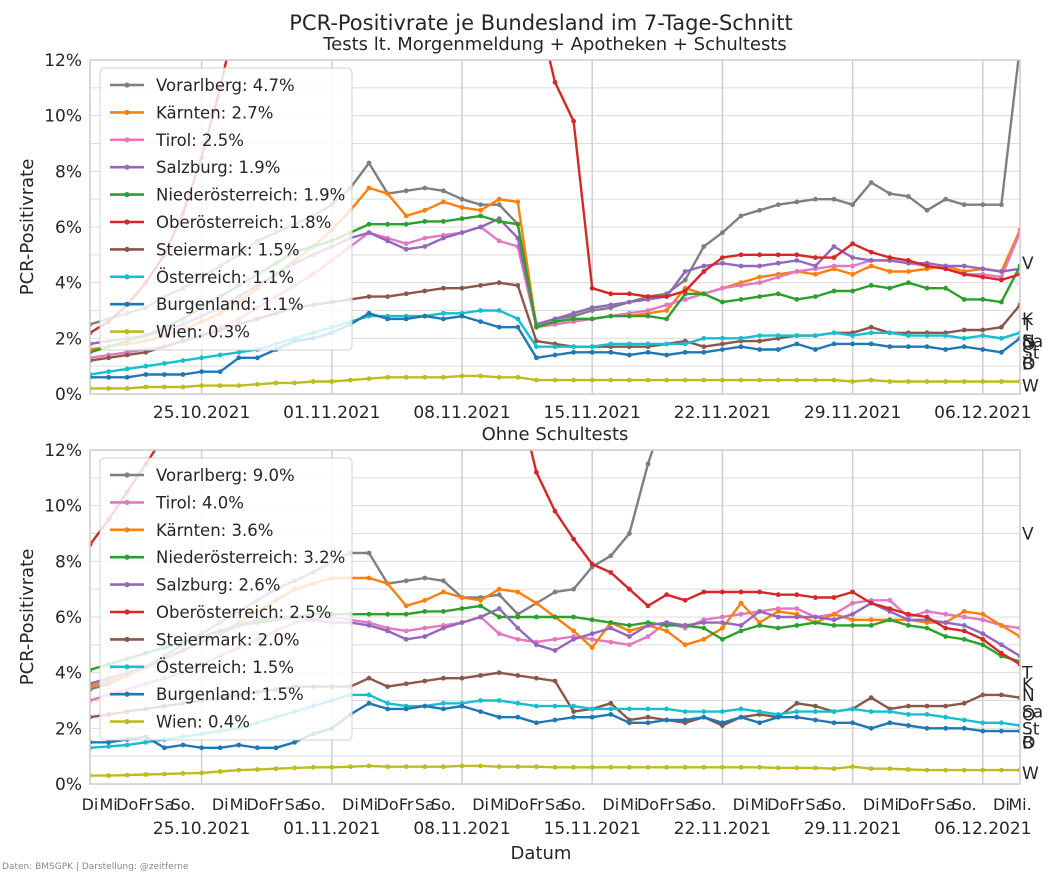 The width and height of the screenshot is (1055, 875). What do you see at coordinates (68, 284) in the screenshot?
I see `y-tick-label: 4%` at bounding box center [68, 284].